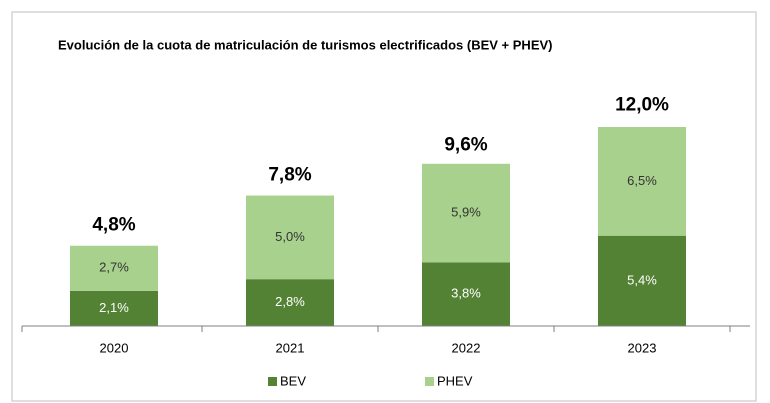  What do you see at coordinates (455, 380) in the screenshot?
I see `legend-label: PHEV` at bounding box center [455, 380].